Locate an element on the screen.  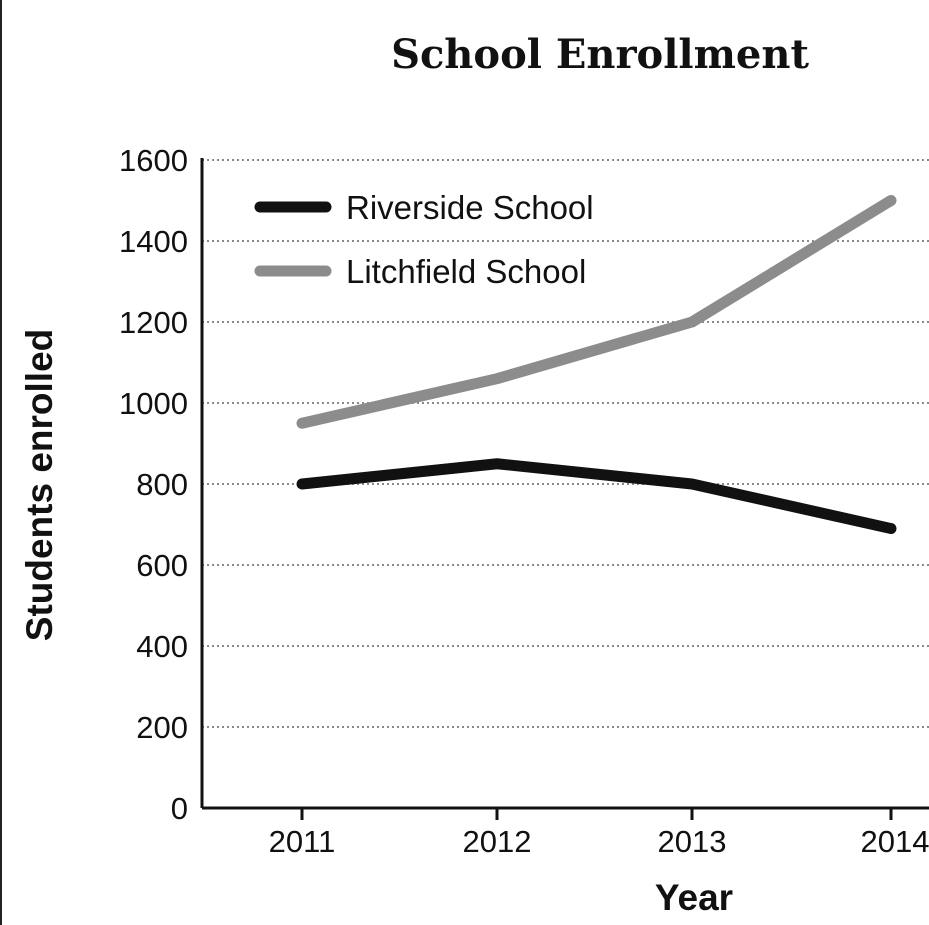
x-tick-labels: 2011 2012 2013 2014 is located at coordinates (599, 841).